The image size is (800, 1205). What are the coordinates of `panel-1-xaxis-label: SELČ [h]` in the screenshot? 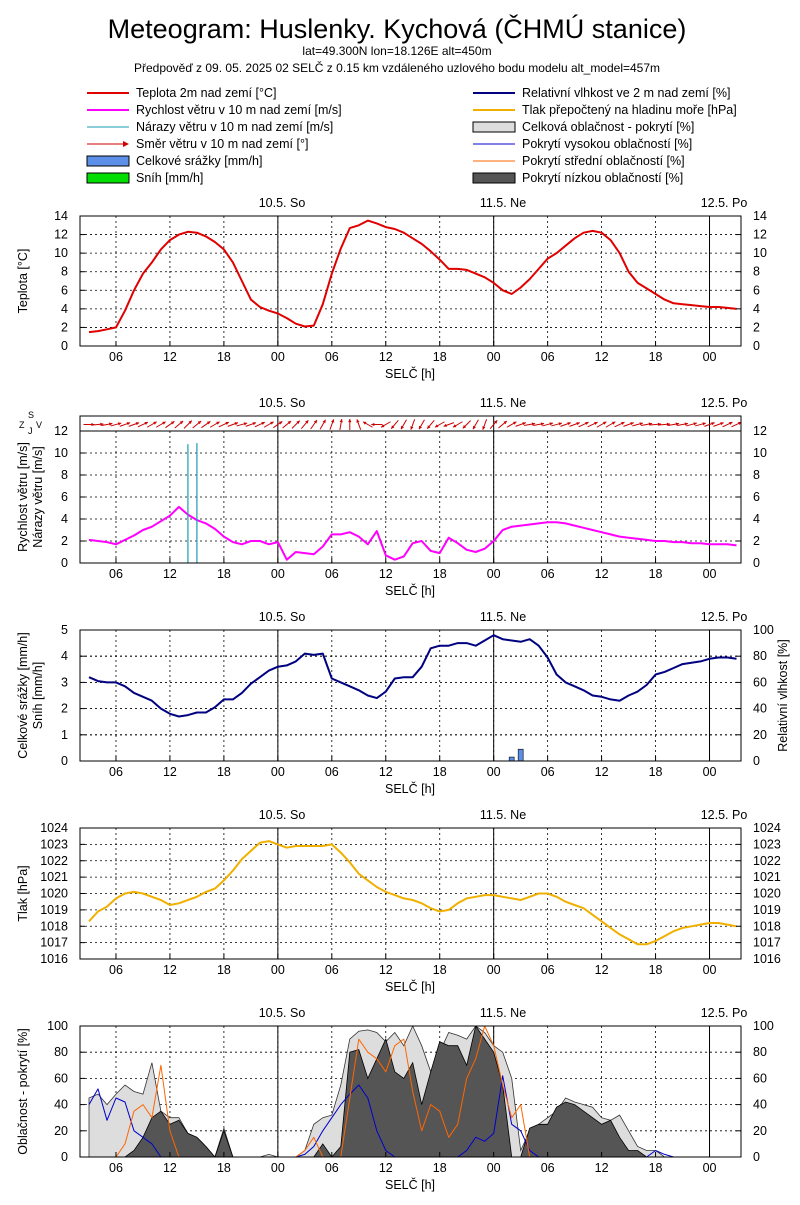 It's located at (410, 373).